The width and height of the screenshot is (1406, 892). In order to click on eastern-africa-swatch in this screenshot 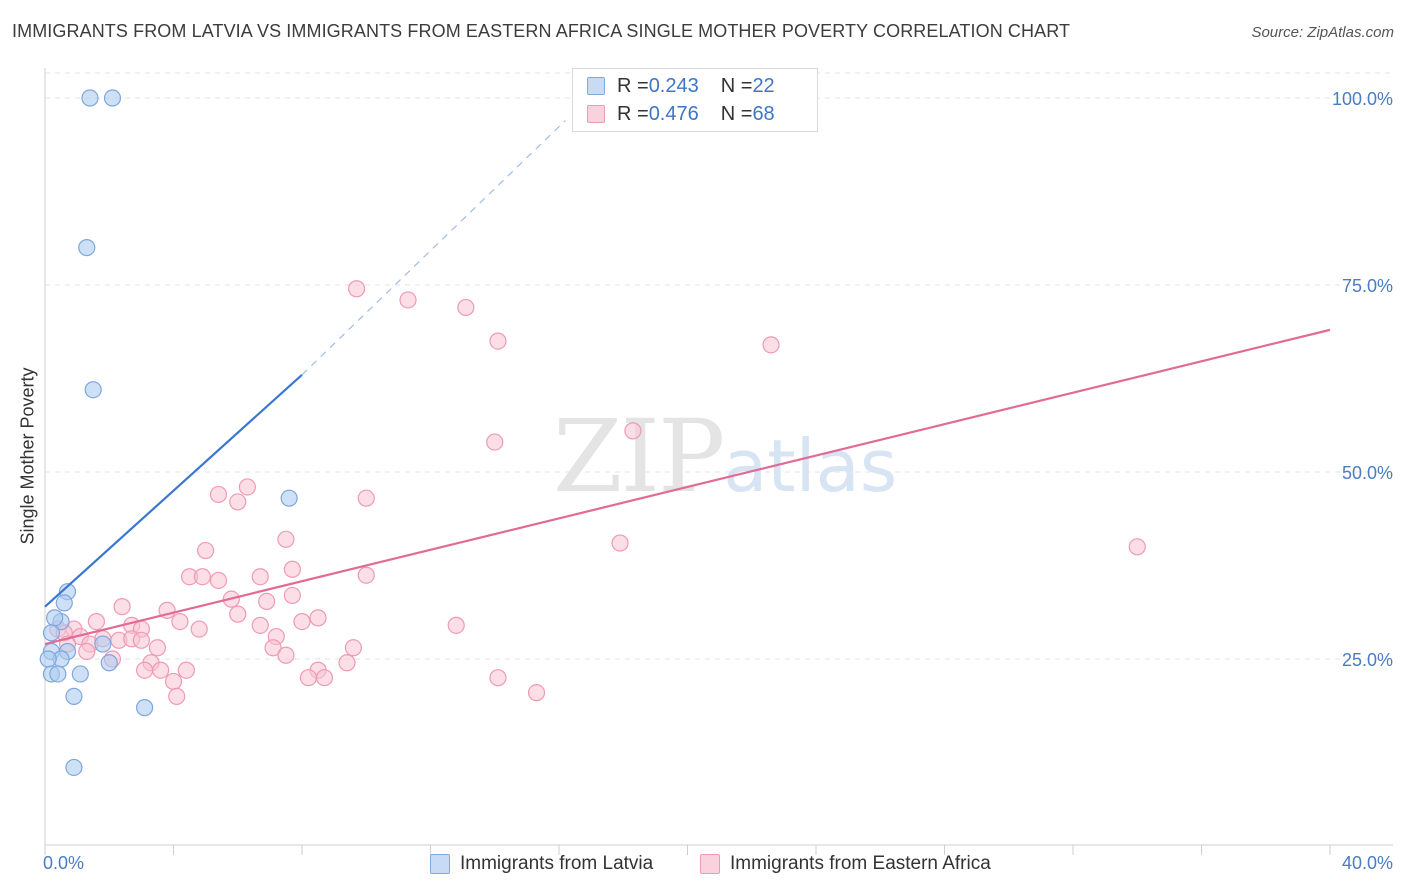, I will do `click(596, 114)`.